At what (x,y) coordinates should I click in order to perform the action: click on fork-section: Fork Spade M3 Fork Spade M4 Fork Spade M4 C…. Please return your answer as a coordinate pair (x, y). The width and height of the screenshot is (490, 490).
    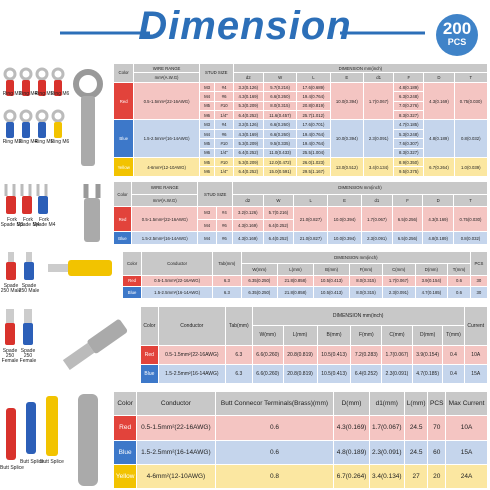
    Looking at the image, I should click on (245, 213).